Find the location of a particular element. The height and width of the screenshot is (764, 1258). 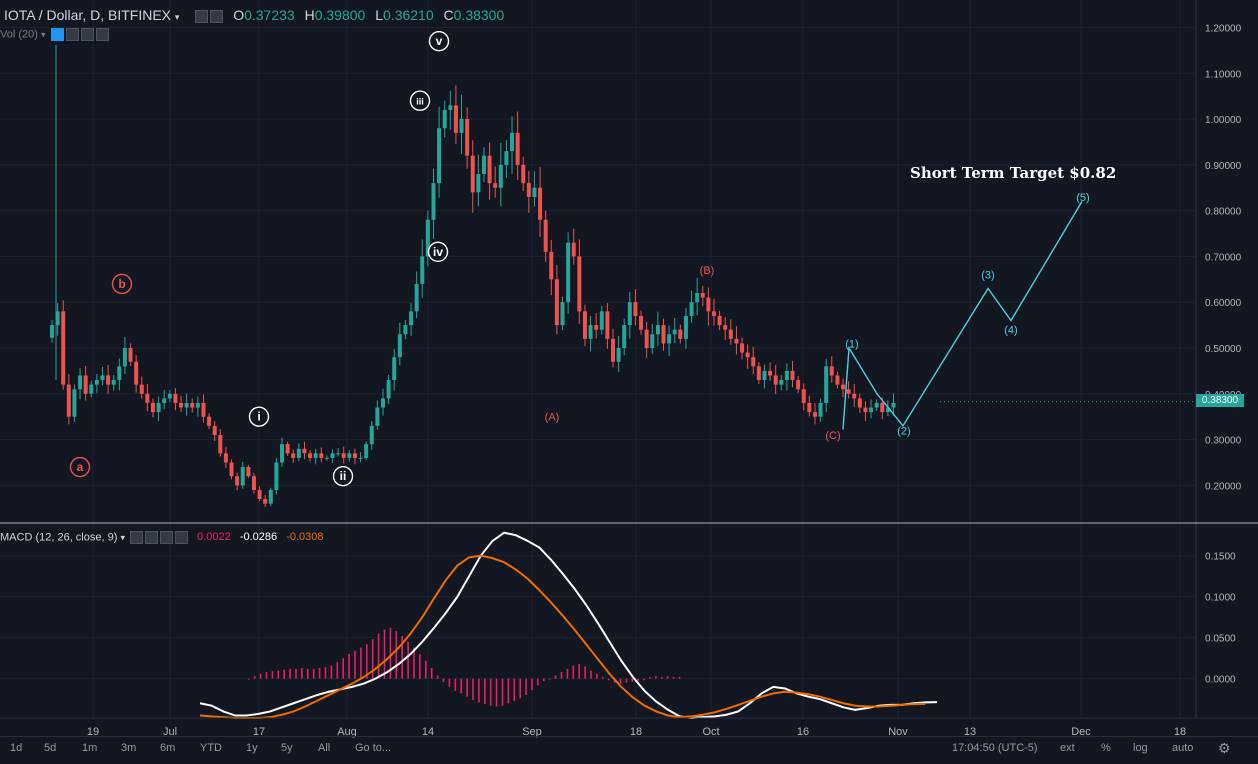

macd-y-tick-label: 0.0500 is located at coordinates (1220, 639).